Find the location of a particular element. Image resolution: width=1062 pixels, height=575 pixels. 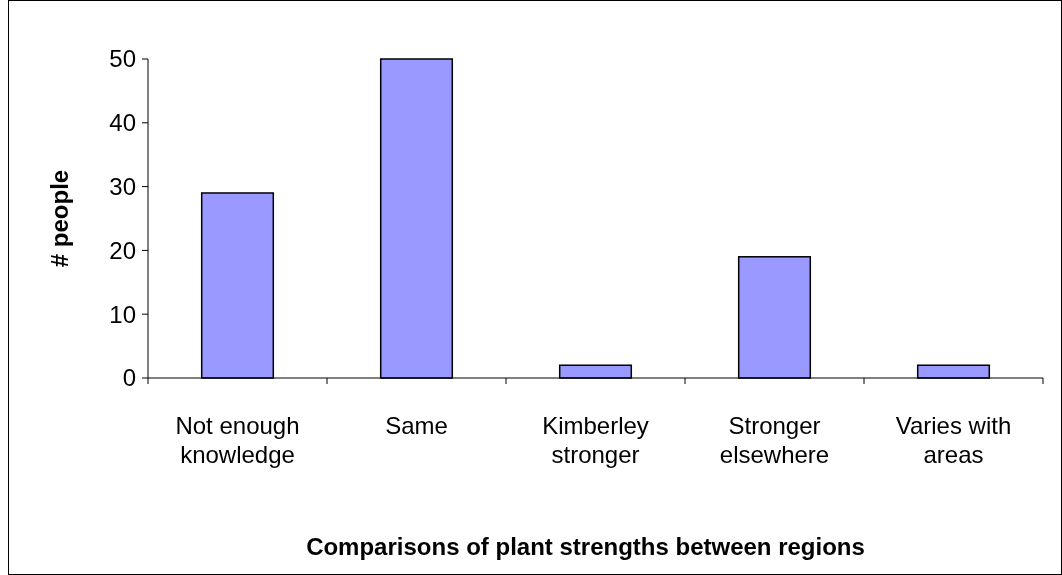

y-tick-label: 50 is located at coordinates (122, 59).